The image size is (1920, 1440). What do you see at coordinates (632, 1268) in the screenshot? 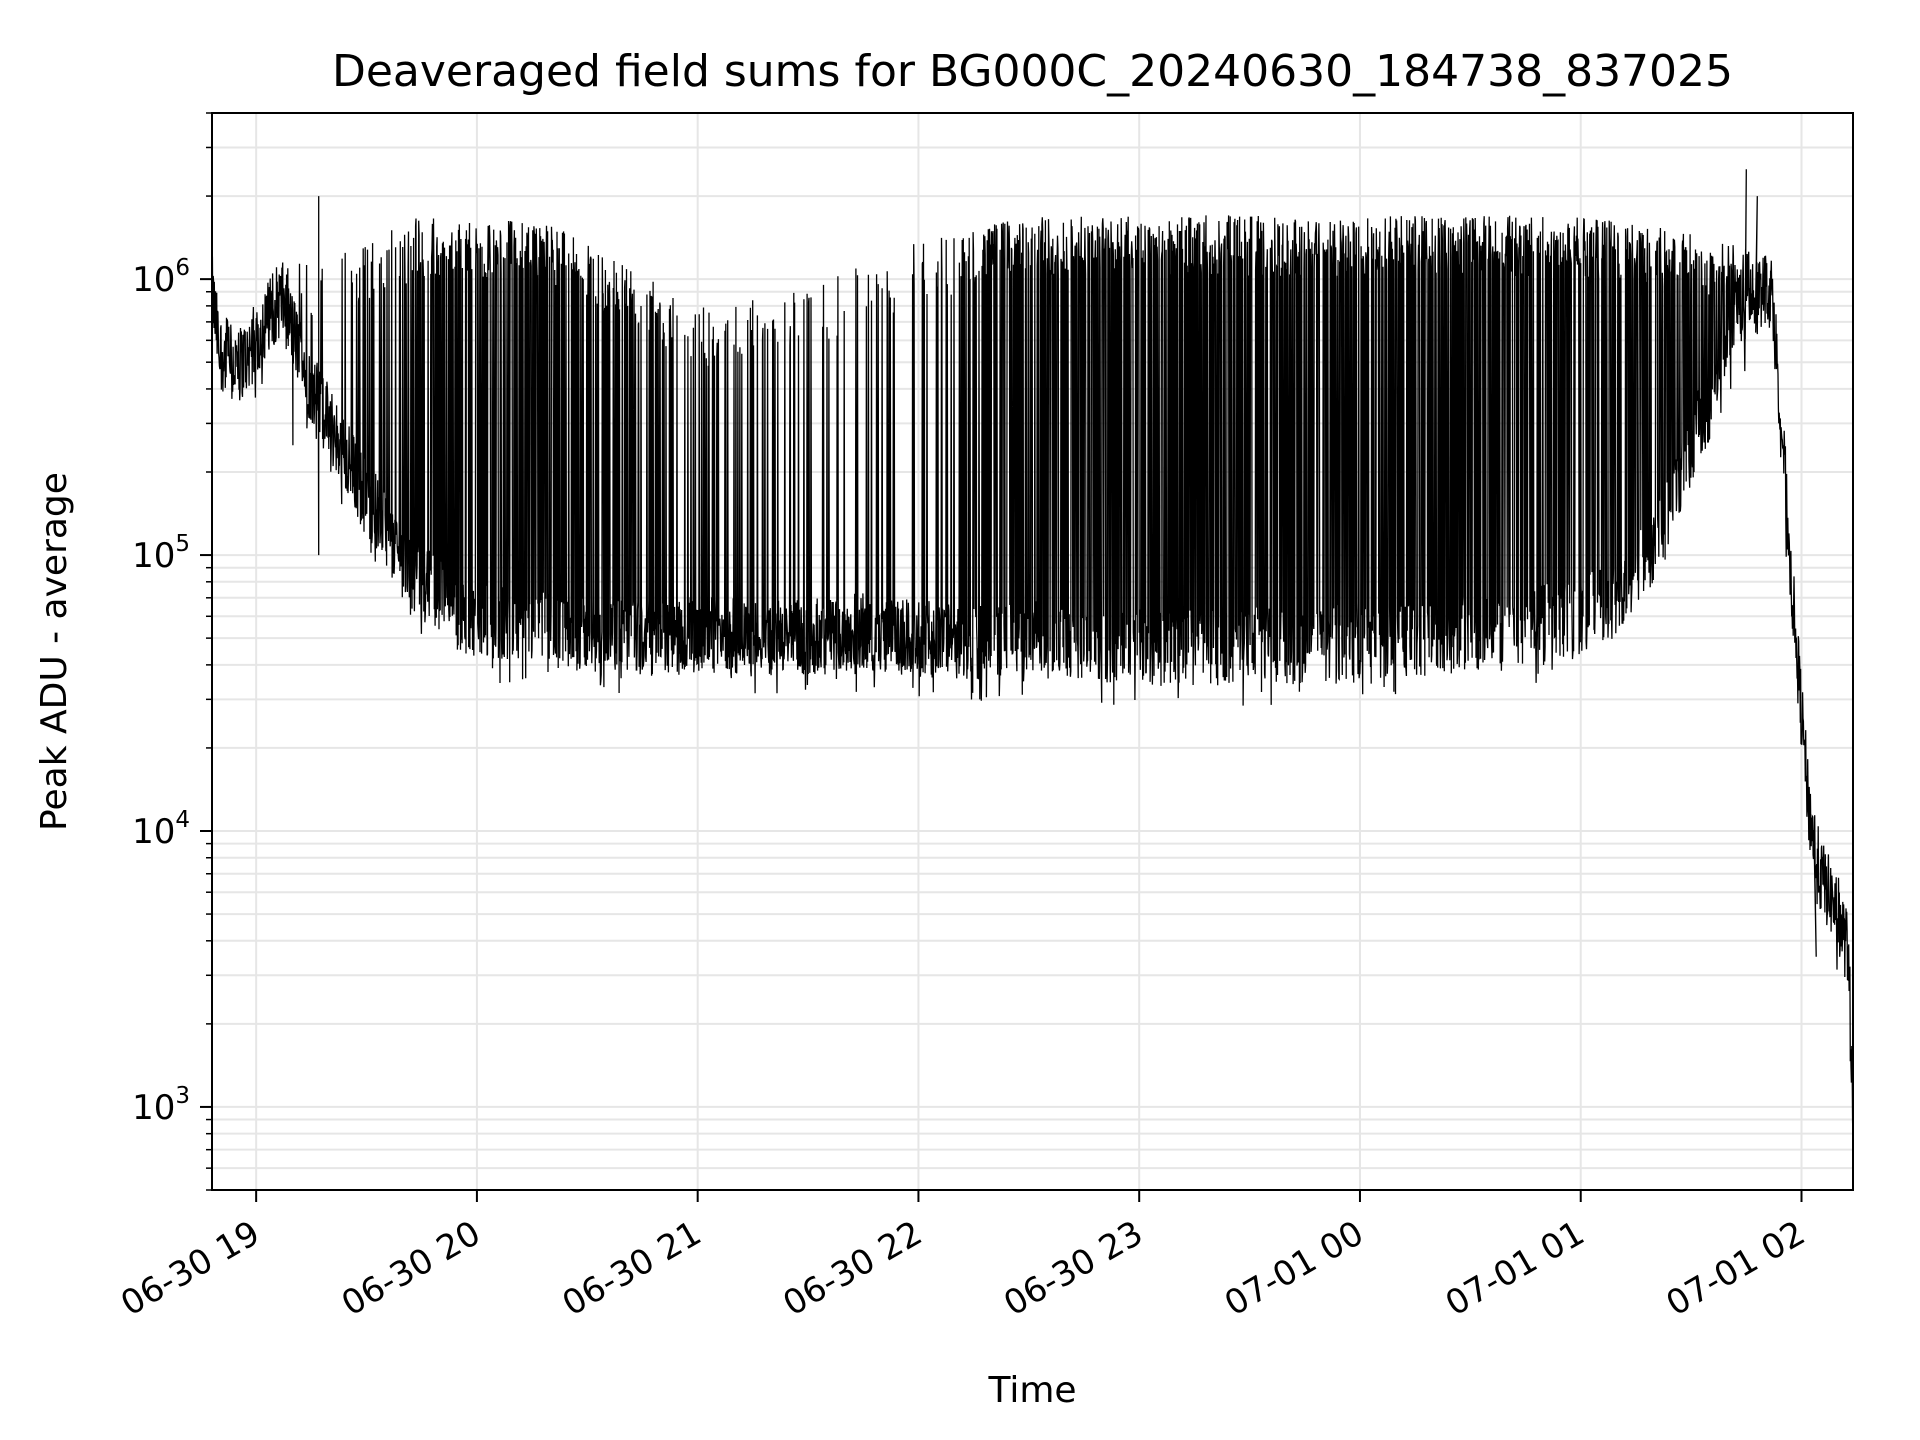
I see `x-tick-label: 06-30 21` at bounding box center [632, 1268].